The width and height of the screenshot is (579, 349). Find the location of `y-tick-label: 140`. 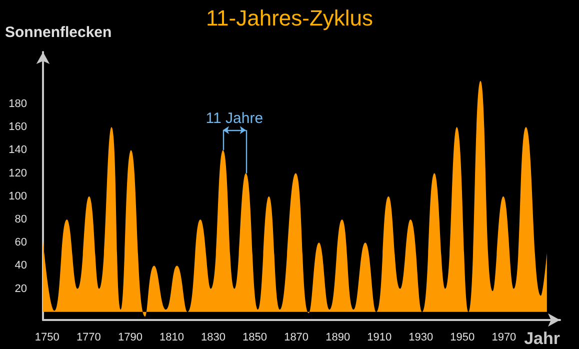

y-tick-label: 140 is located at coordinates (17, 150).